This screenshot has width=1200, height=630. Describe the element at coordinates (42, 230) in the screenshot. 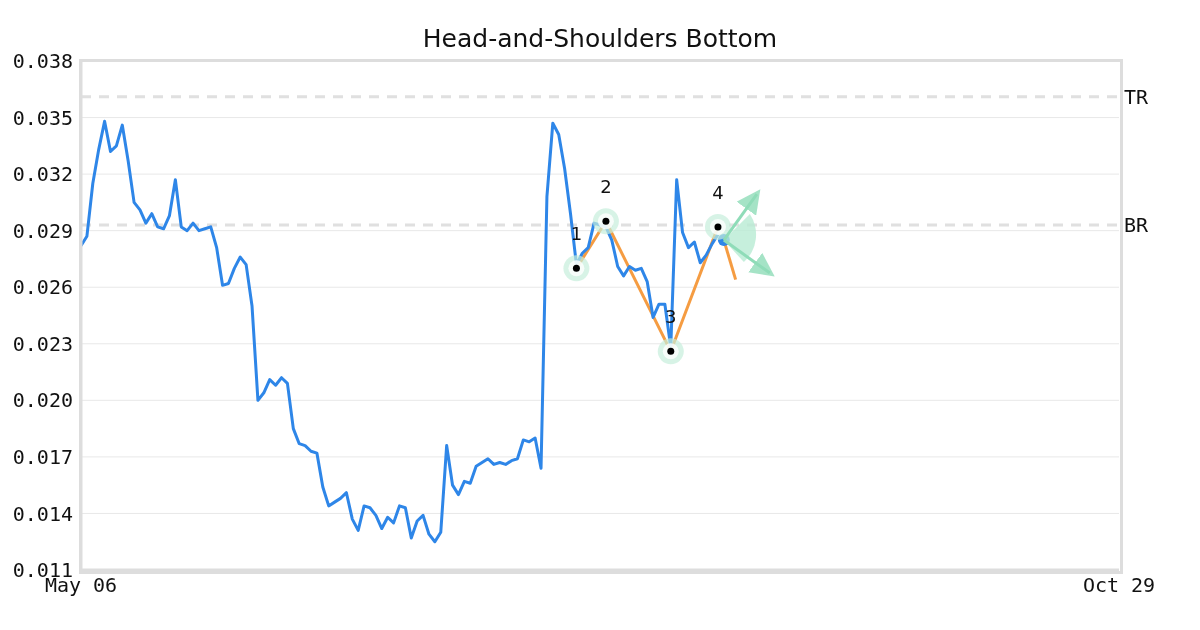

I see `y-tick-label: 0.029` at that location.